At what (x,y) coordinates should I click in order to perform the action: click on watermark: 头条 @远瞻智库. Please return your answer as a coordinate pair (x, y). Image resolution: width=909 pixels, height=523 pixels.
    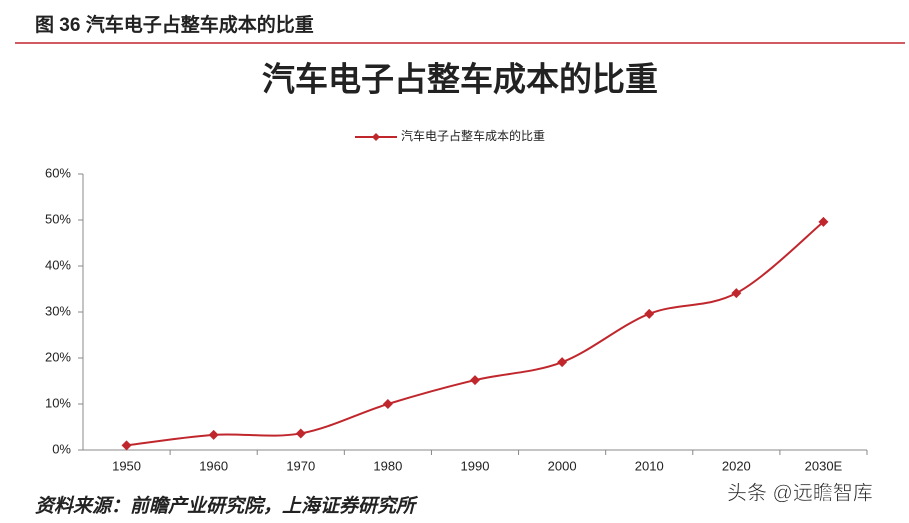
    Looking at the image, I should click on (800, 492).